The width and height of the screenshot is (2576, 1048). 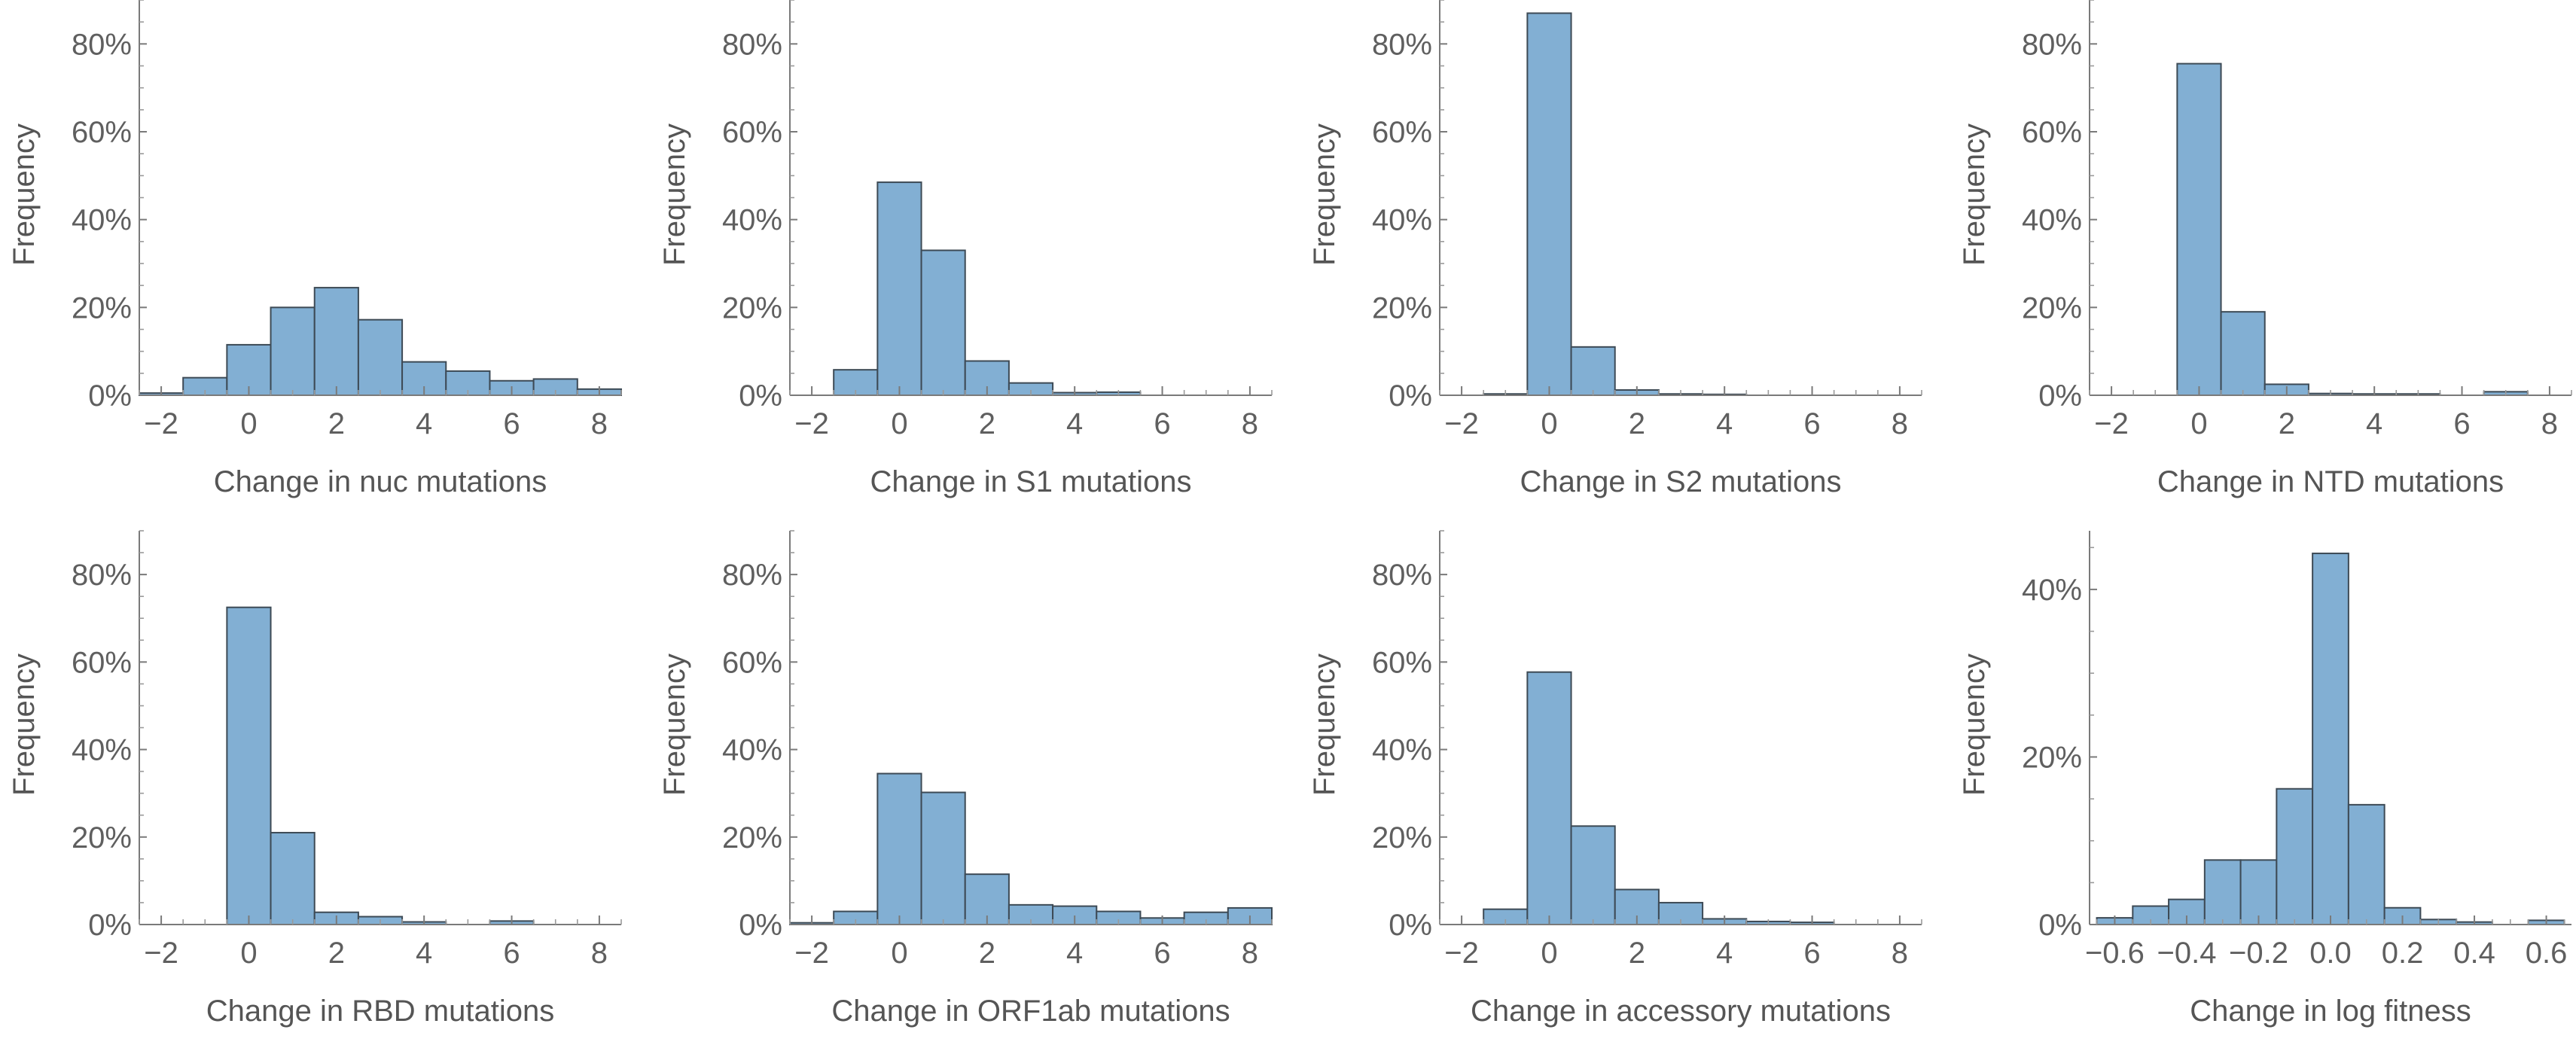 What do you see at coordinates (2403, 954) in the screenshot?
I see `x-tick-label: 0.2` at bounding box center [2403, 954].